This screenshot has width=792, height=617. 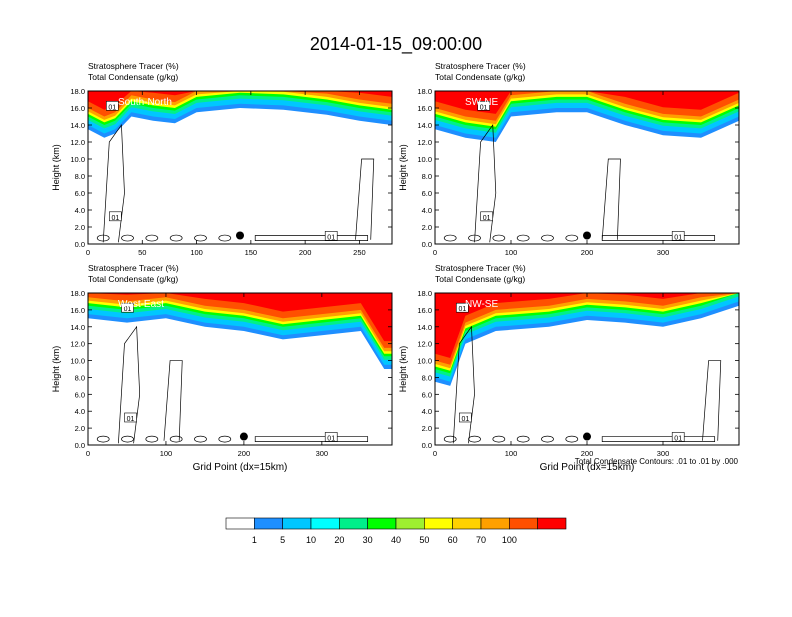 I want to click on panel-label: West-East, so click(x=141, y=304).